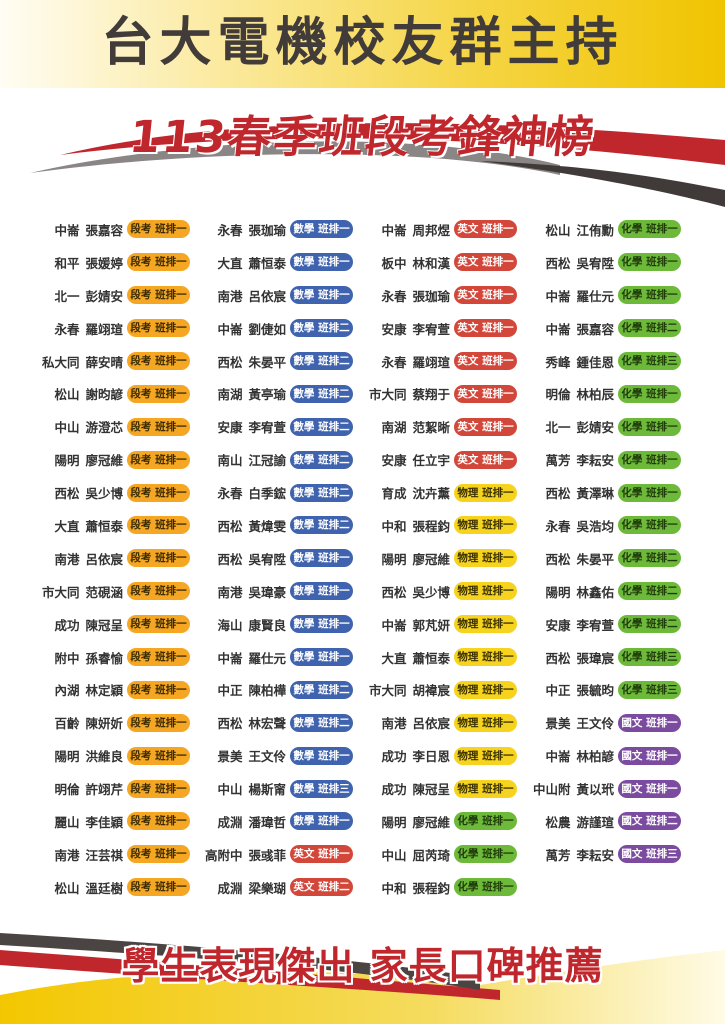  I want to click on honor-entry: 附中 孫睿愉 段考 班排一, so click(98, 657).